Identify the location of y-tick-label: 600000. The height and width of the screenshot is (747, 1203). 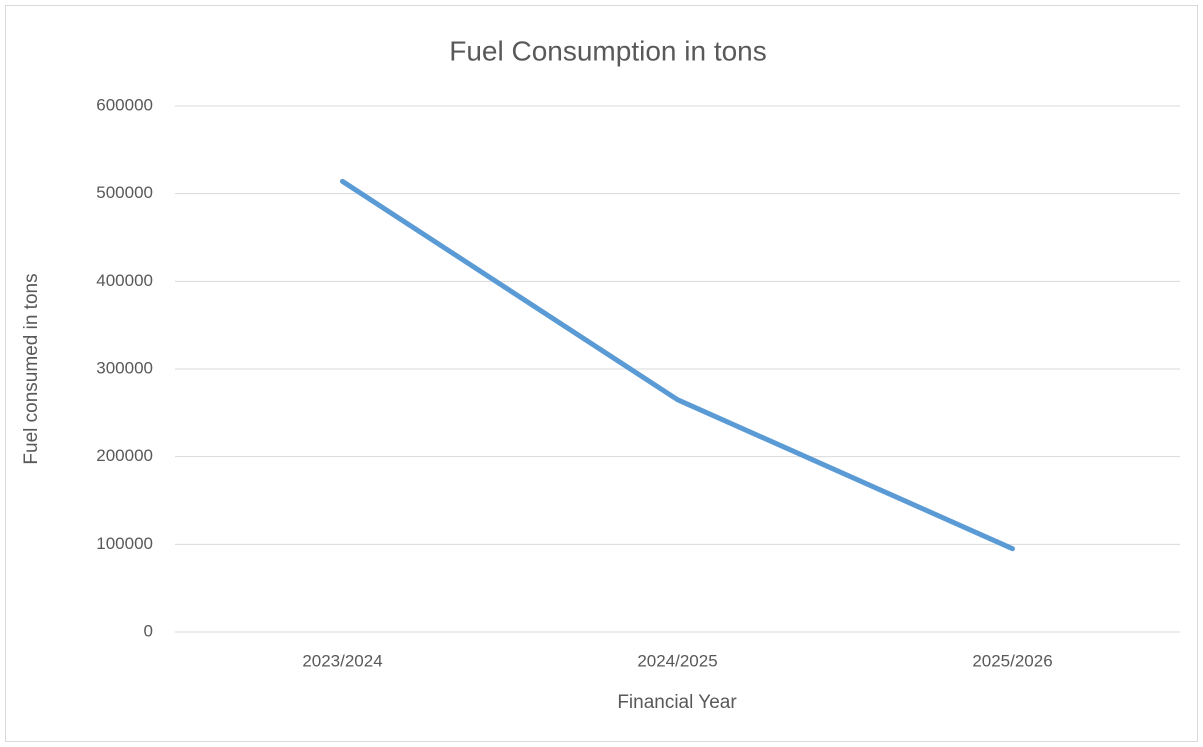
(124, 104).